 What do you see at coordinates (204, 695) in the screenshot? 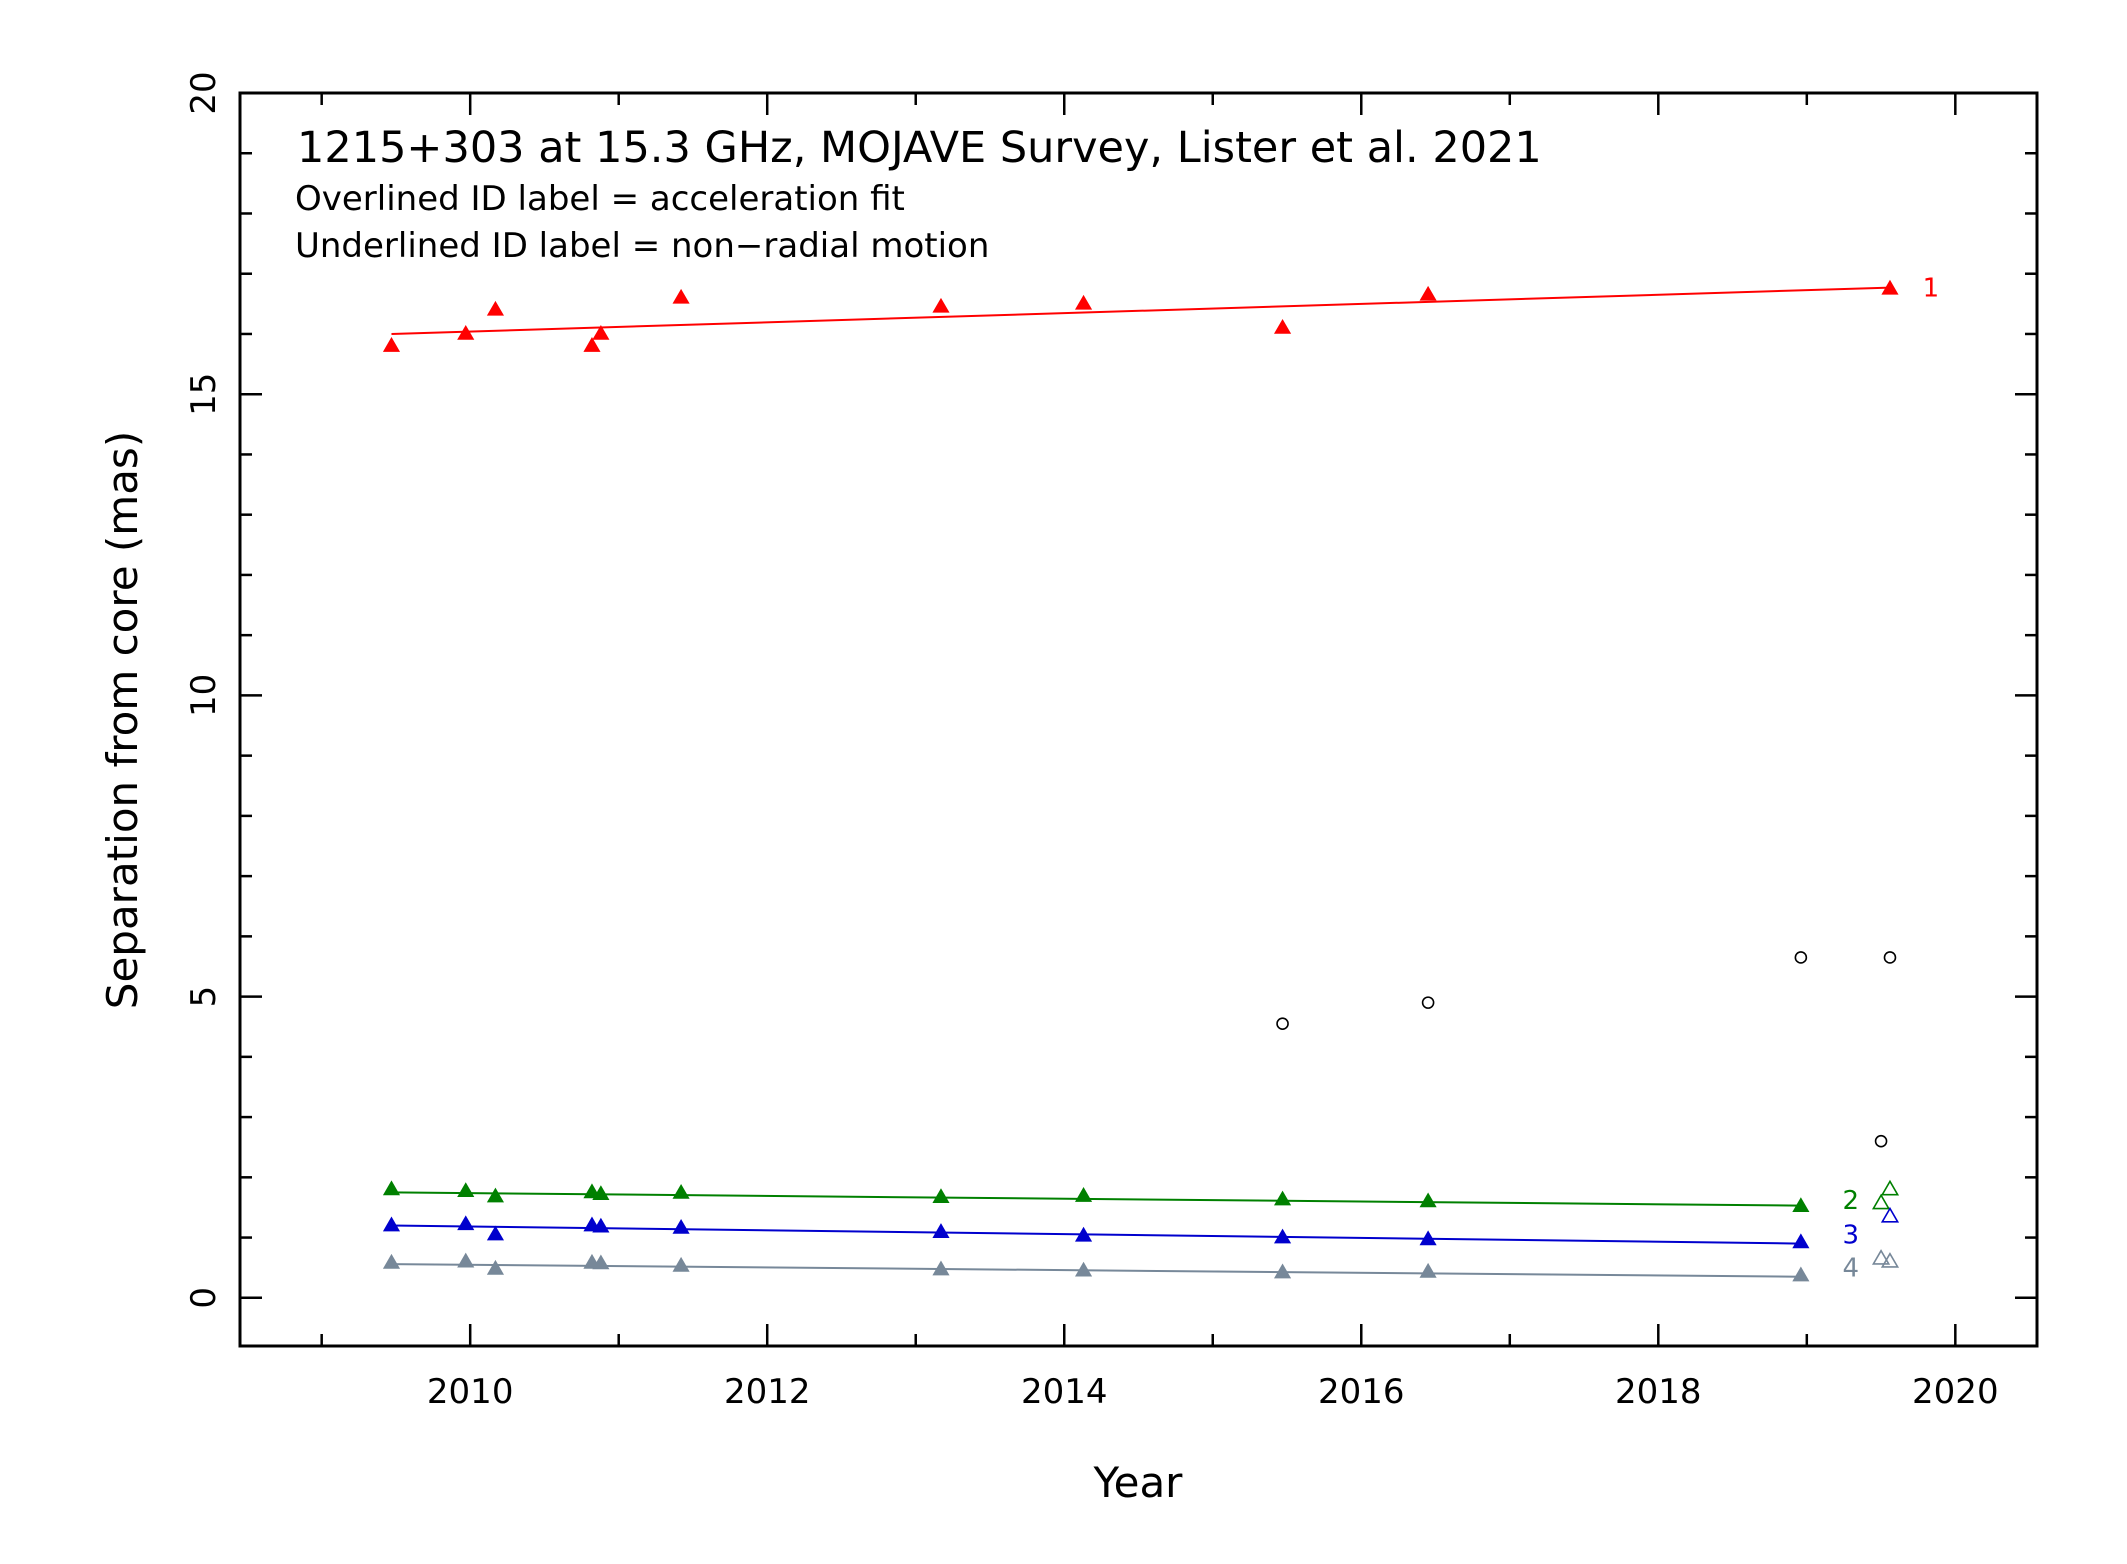
I see `y-tick-label: 10` at bounding box center [204, 695].